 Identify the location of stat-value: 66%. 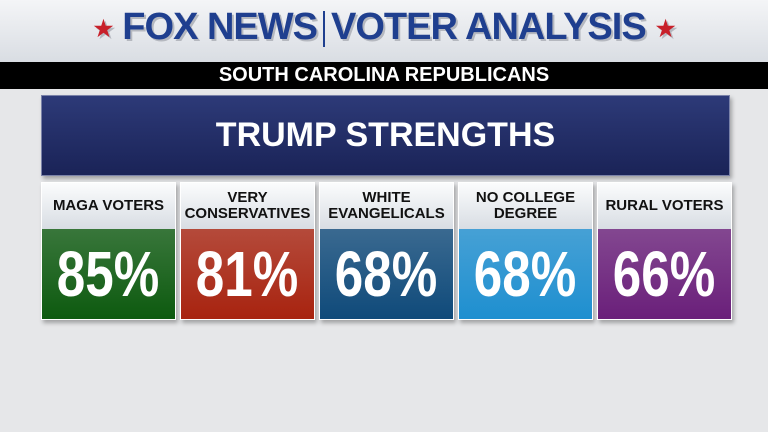
(664, 274).